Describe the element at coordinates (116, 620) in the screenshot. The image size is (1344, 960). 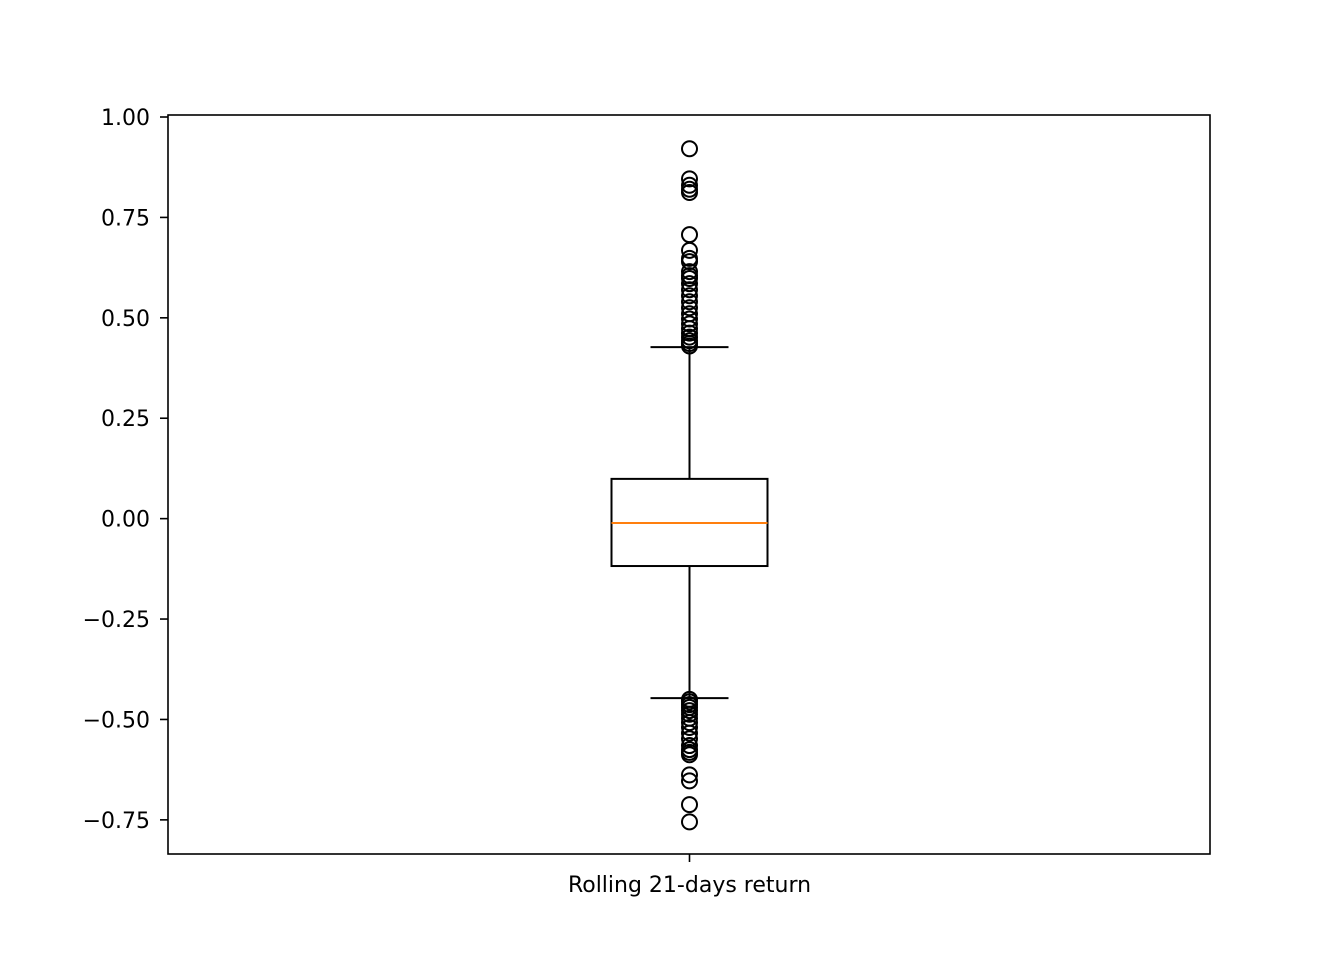
I see `y-tick-label: −0.25` at that location.